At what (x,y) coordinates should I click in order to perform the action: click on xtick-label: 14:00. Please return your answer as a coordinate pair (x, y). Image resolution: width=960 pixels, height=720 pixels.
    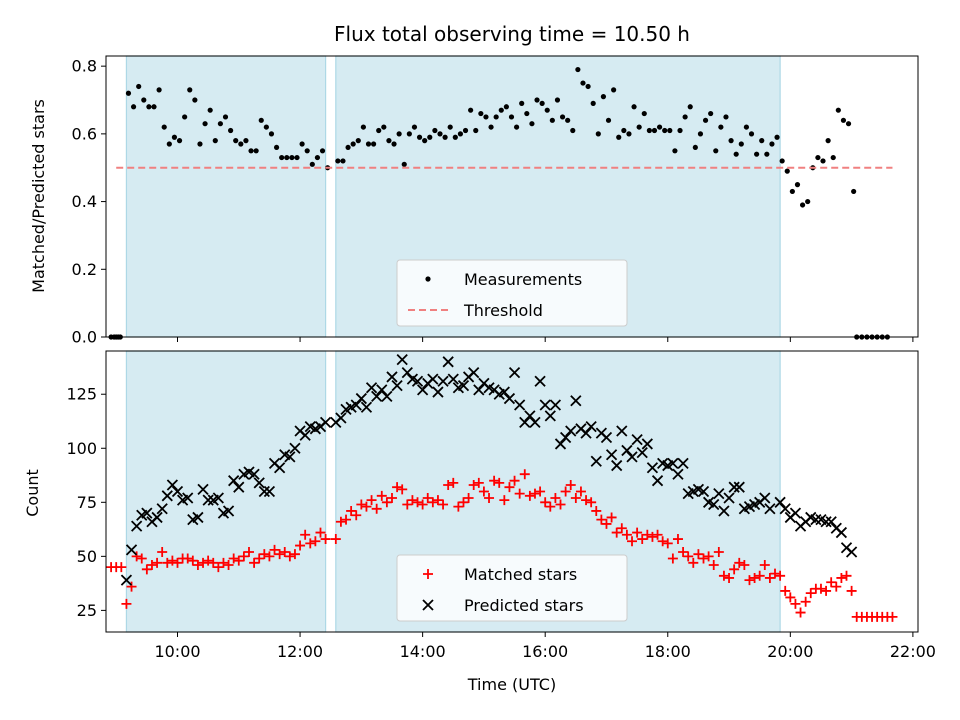
    Looking at the image, I should click on (423, 651).